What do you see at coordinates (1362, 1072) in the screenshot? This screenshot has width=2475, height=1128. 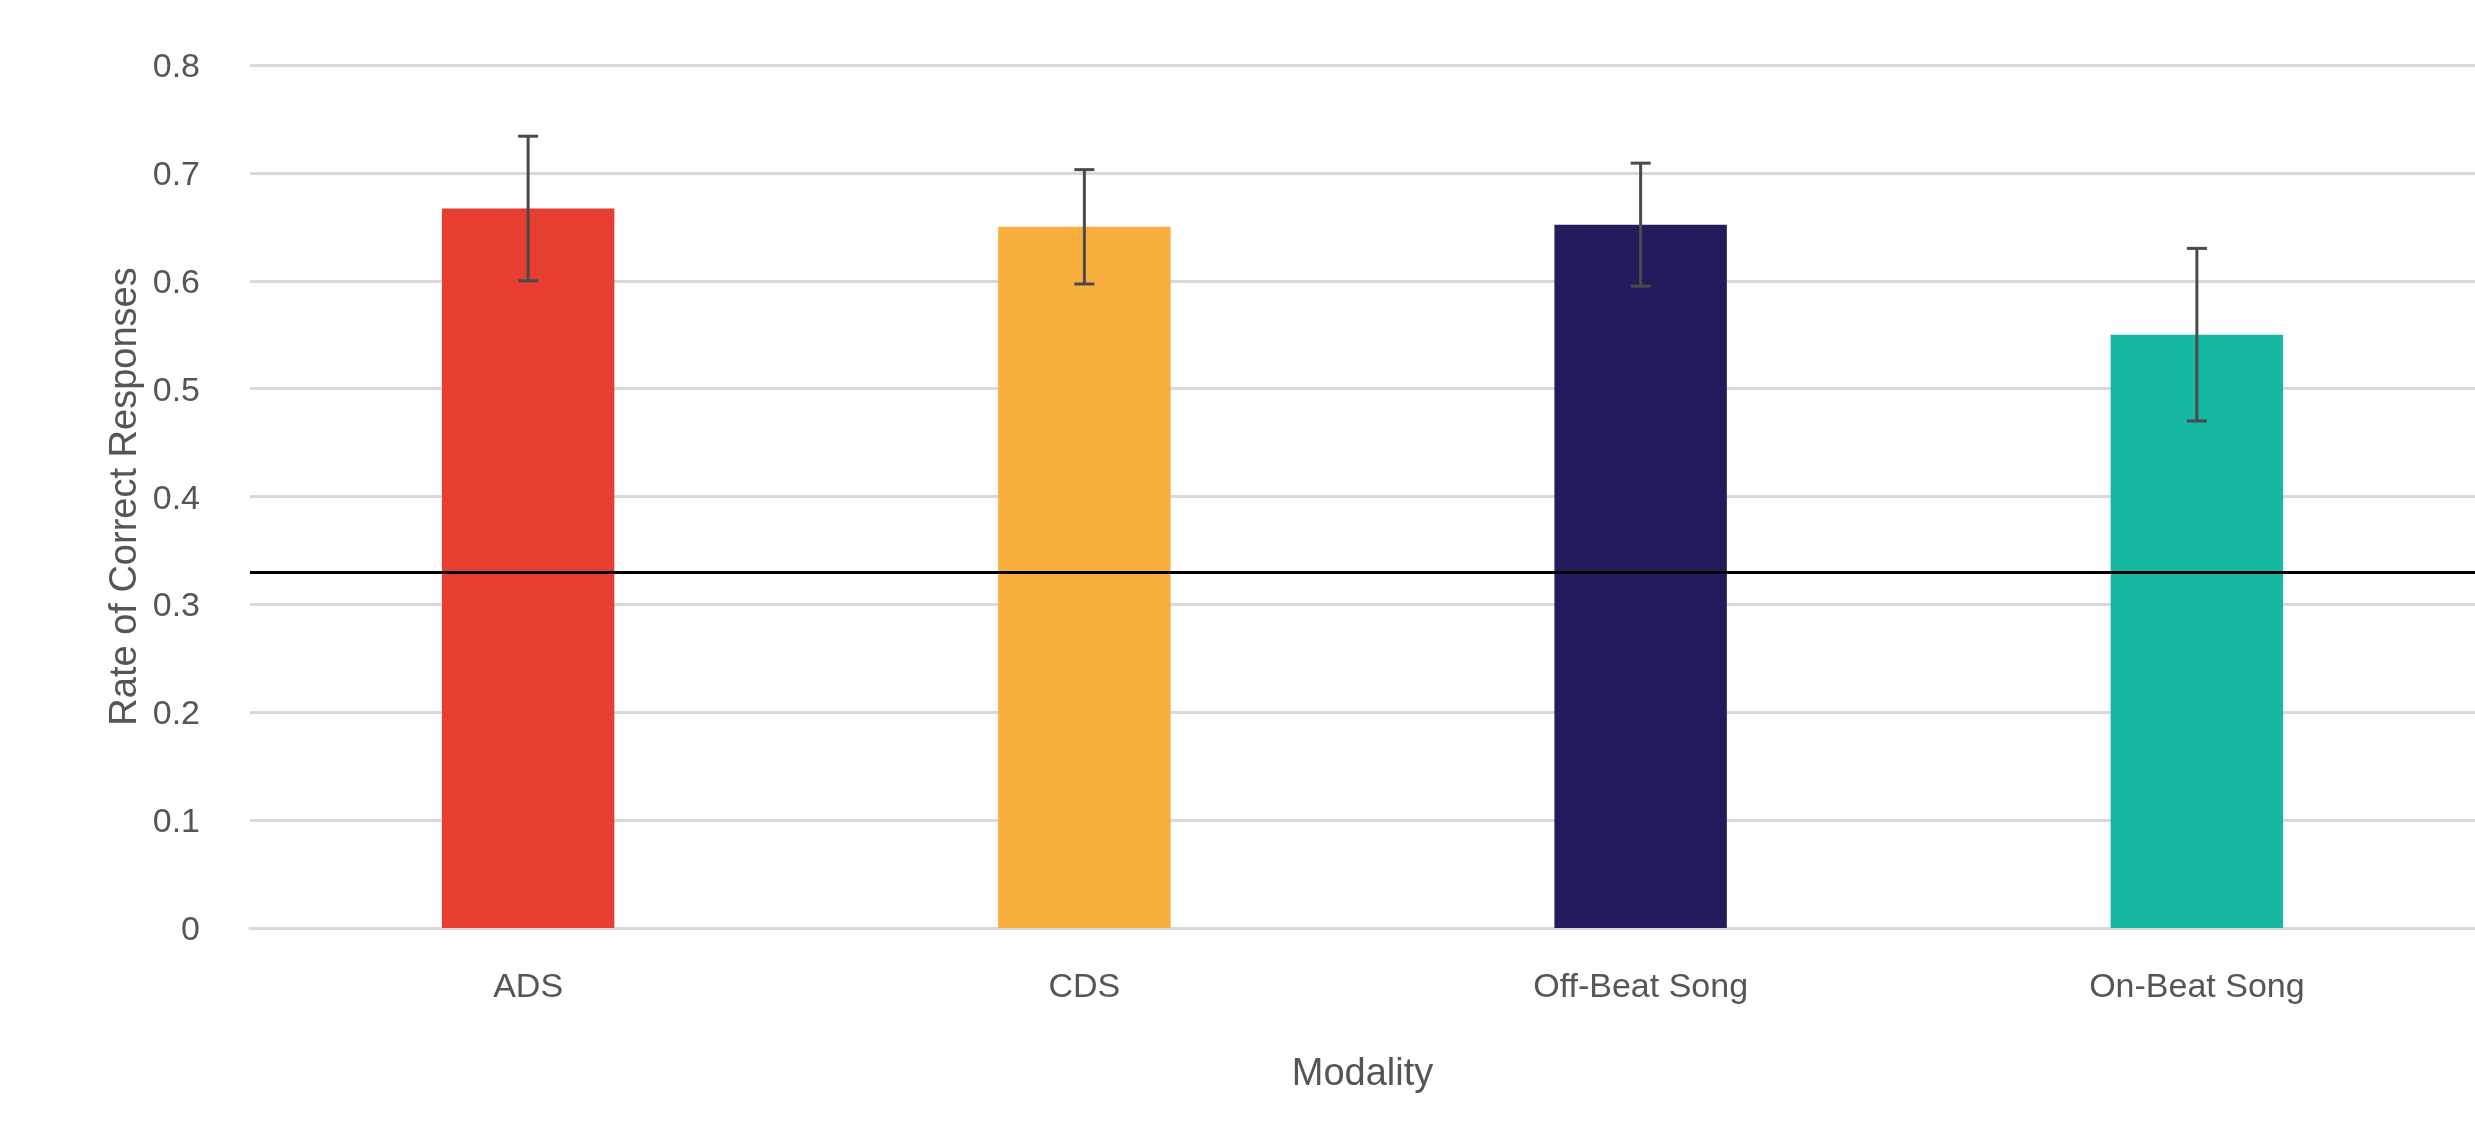 I see `x-axis-title: Modality` at bounding box center [1362, 1072].